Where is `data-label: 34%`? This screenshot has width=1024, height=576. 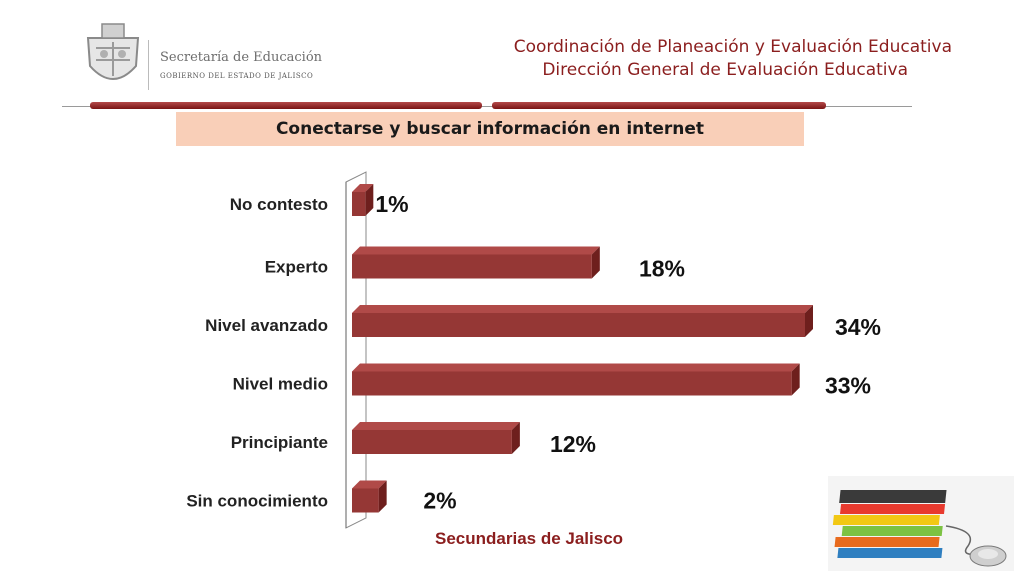
data-label: 34% is located at coordinates (858, 327).